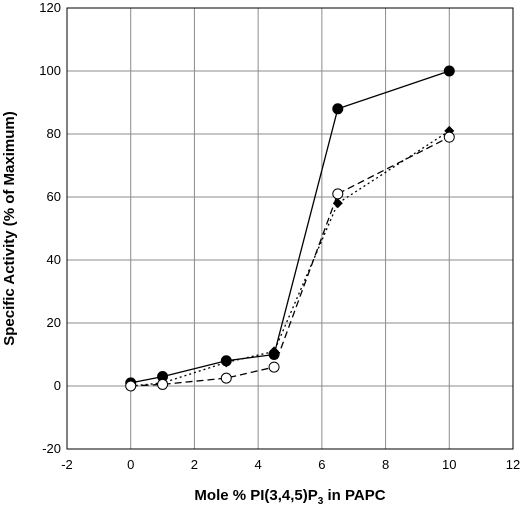 The width and height of the screenshot is (520, 517). Describe the element at coordinates (54, 196) in the screenshot. I see `y-tick-label: 60` at that location.